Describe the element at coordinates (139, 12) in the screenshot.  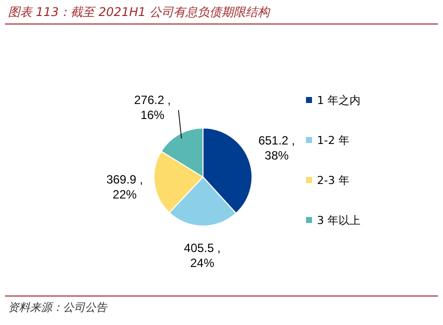
I see `chart-title: 图表 113：截至 2021H1 公司有息负债期限结构` at that location.